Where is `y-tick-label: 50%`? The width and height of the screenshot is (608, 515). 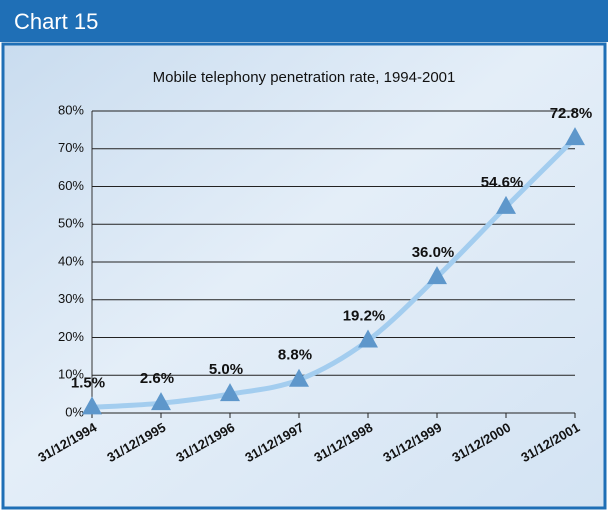
y-tick-label: 50% is located at coordinates (71, 223).